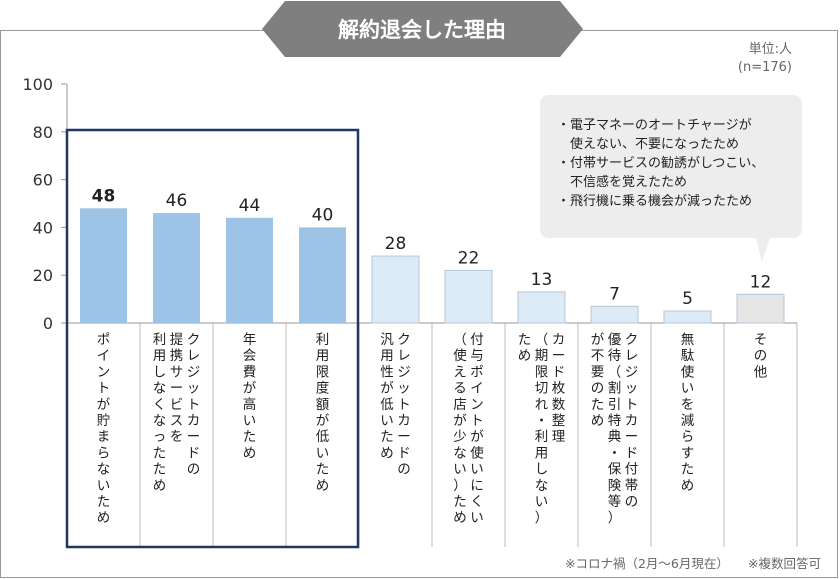  I want to click on chart-title: 解約退会した理由, so click(422, 30).